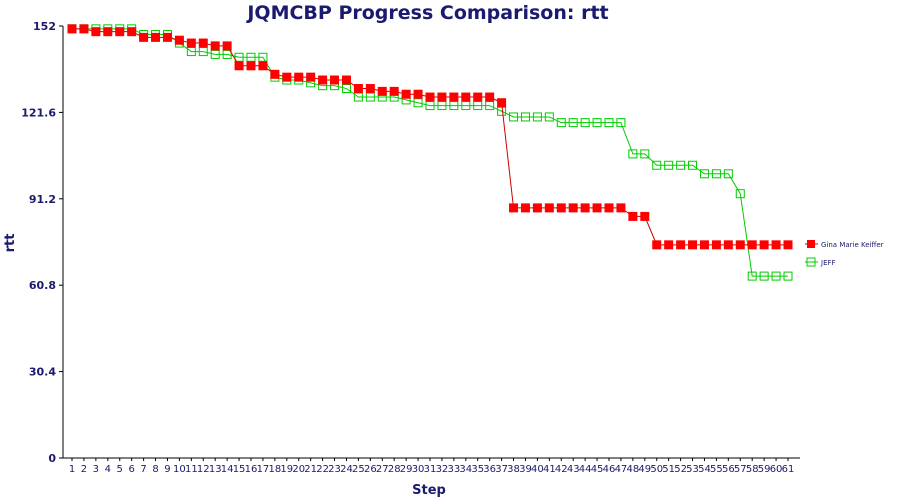  What do you see at coordinates (788, 469) in the screenshot?
I see `x-tick-label: 61` at bounding box center [788, 469].